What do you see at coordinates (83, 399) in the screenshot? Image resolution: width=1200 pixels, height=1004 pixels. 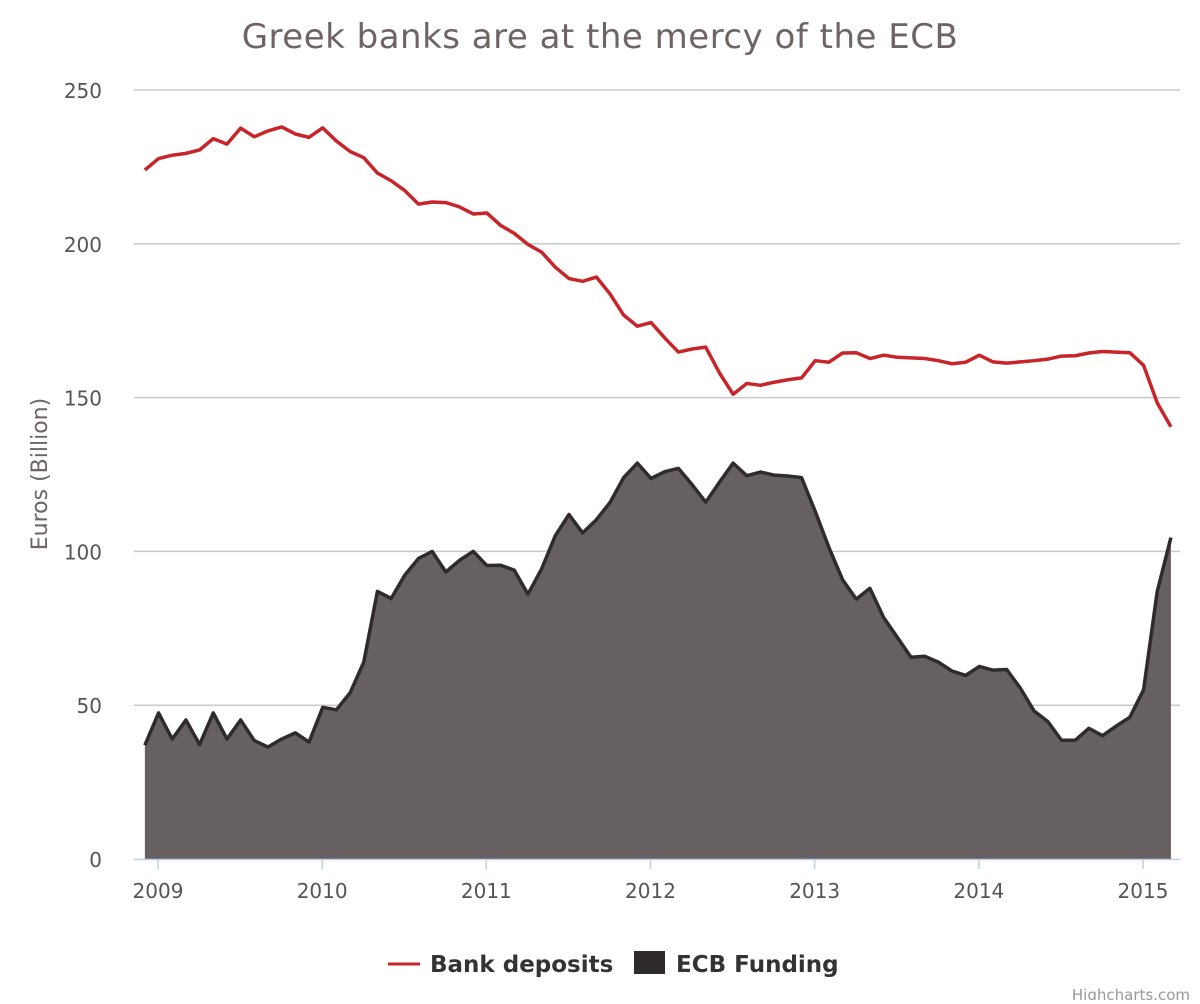 I see `y-tick-label: 150` at bounding box center [83, 399].